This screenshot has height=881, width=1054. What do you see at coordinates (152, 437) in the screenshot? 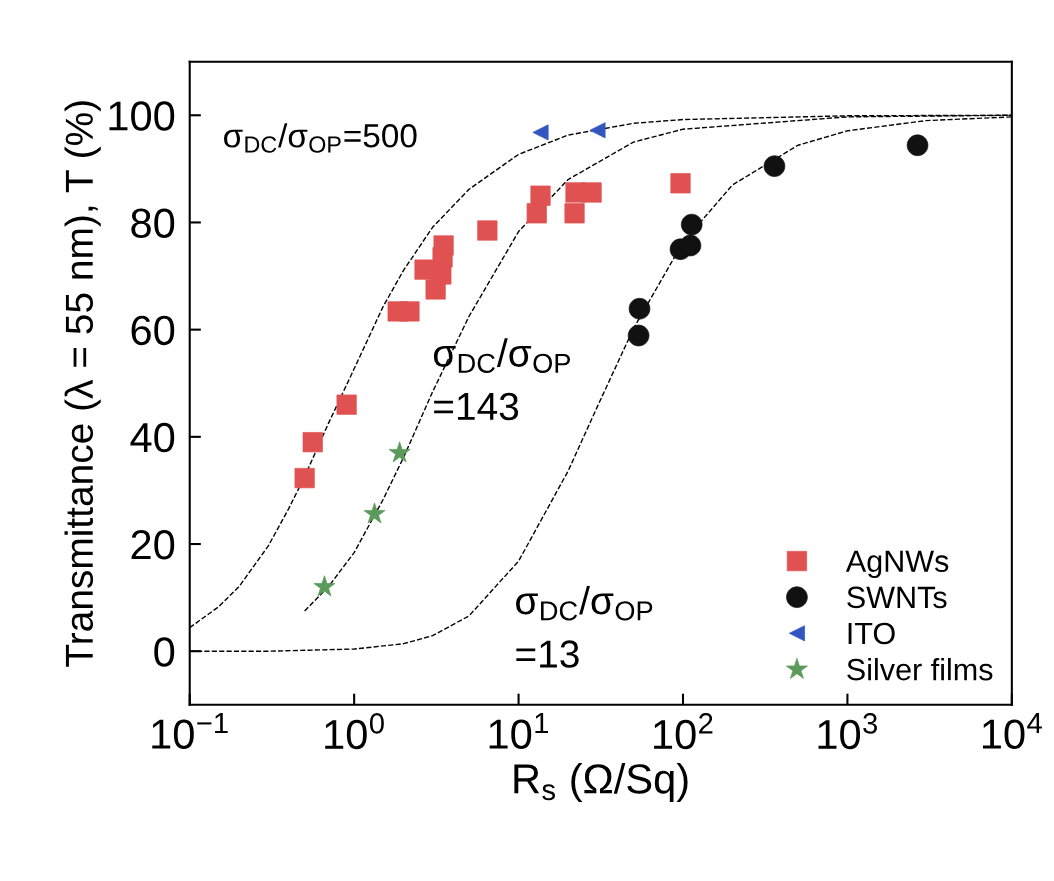
I see `y-tick-label: 40` at bounding box center [152, 437].